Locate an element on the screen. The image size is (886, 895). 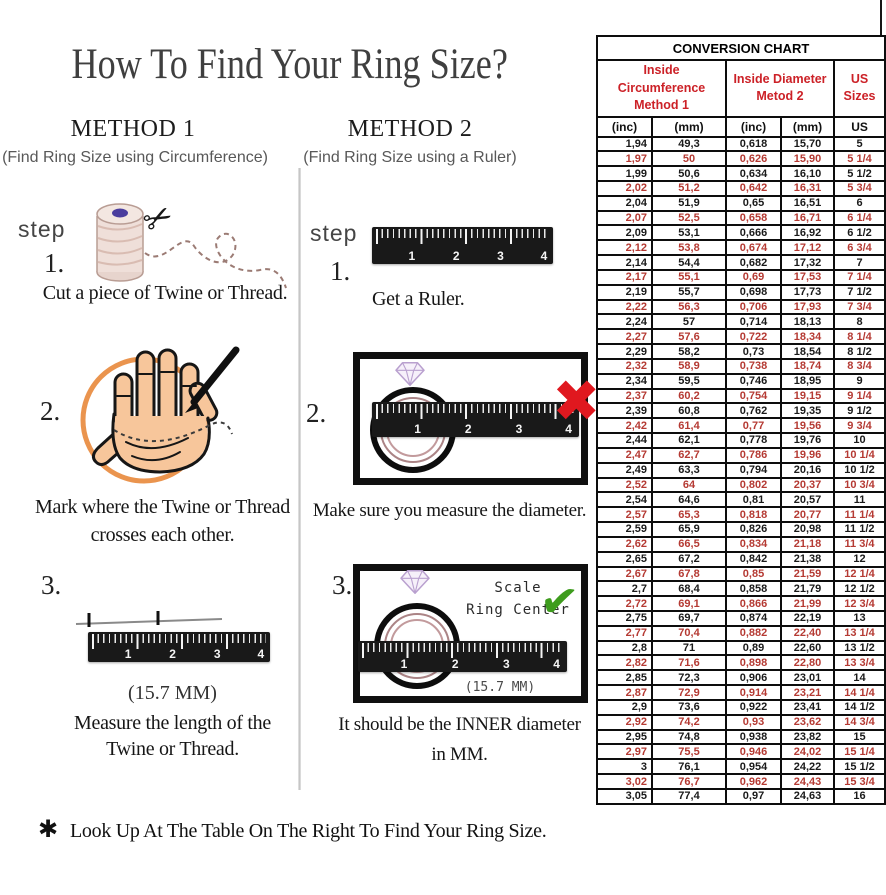
table-cell: 19,96 is located at coordinates (807, 455).